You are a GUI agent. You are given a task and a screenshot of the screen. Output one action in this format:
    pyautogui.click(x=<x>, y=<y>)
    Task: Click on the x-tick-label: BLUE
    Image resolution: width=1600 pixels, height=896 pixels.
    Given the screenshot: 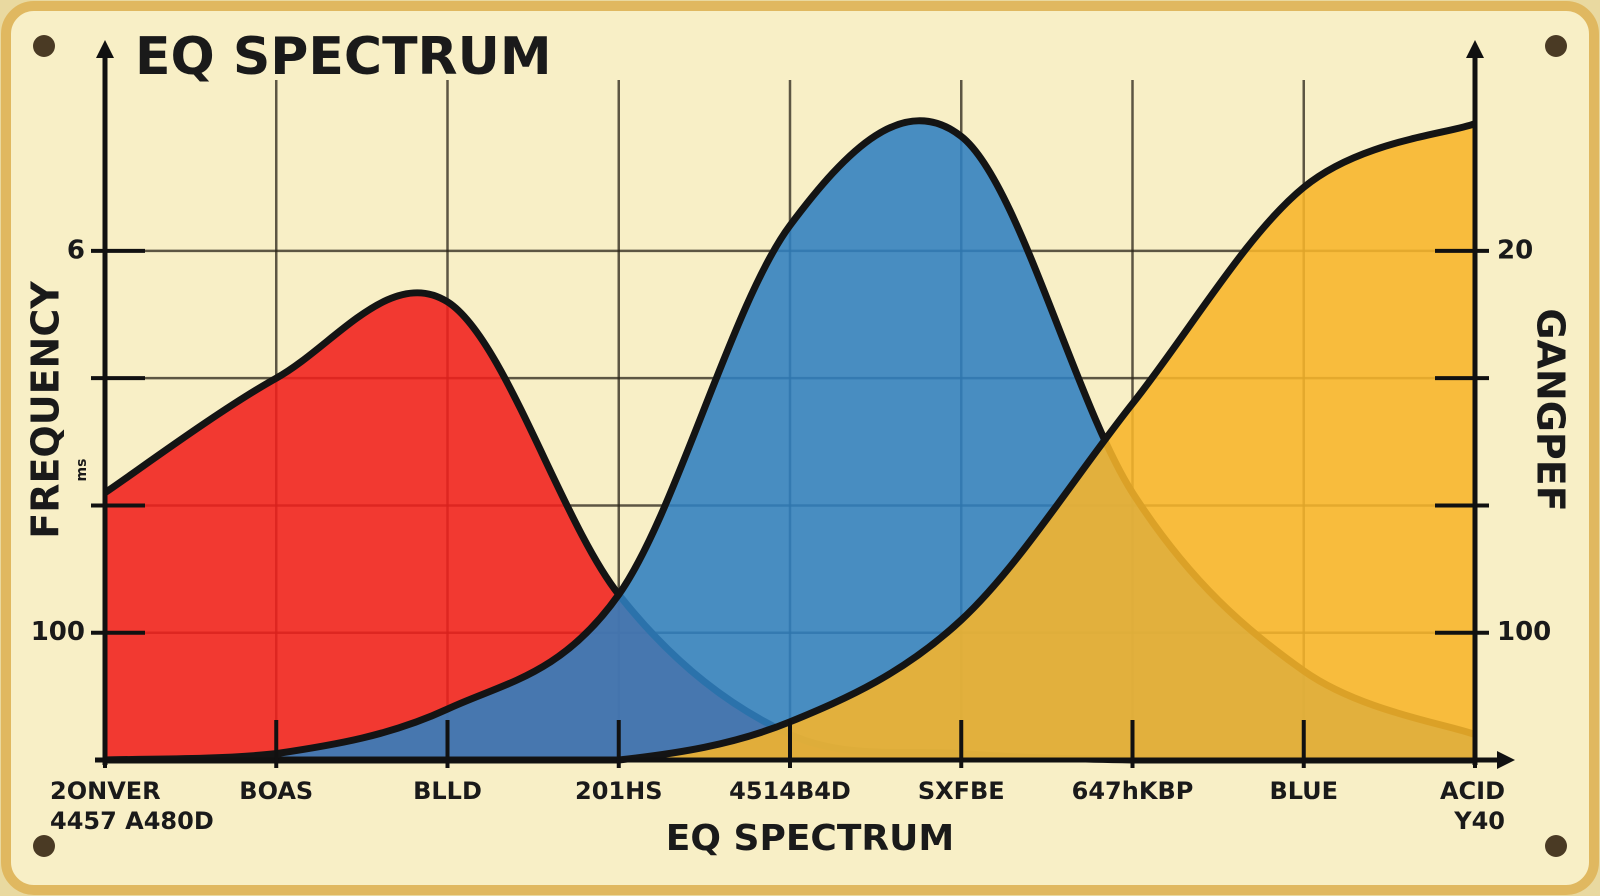 What is the action you would take?
    pyautogui.click(x=1303, y=791)
    